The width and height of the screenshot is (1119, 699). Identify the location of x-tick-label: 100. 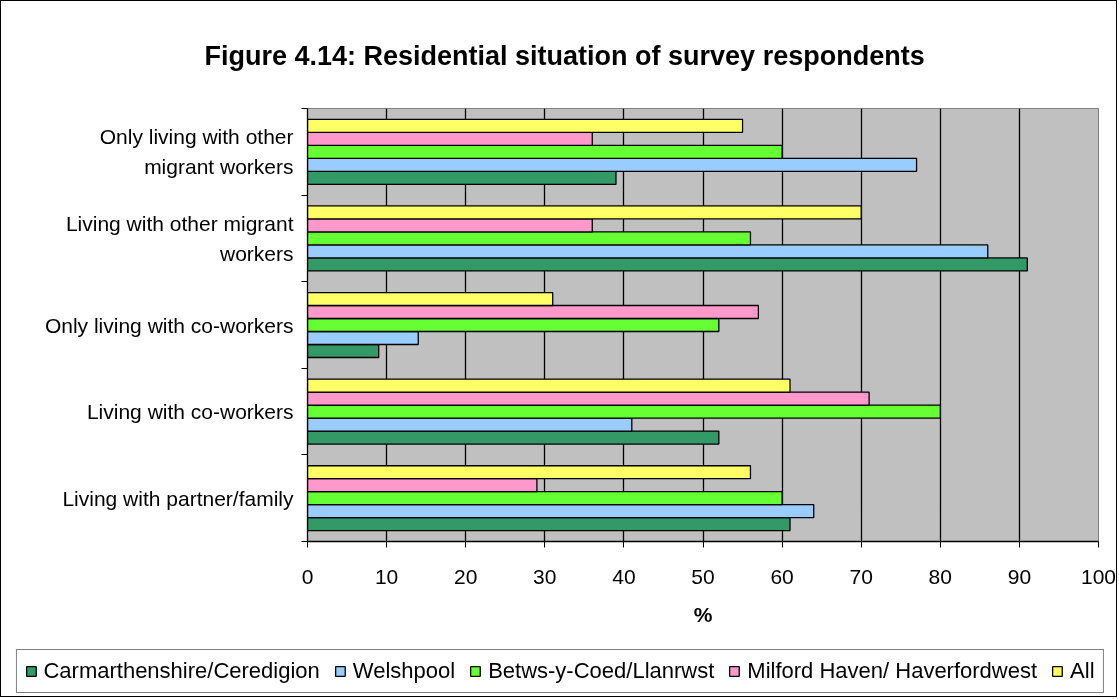
(1098, 576).